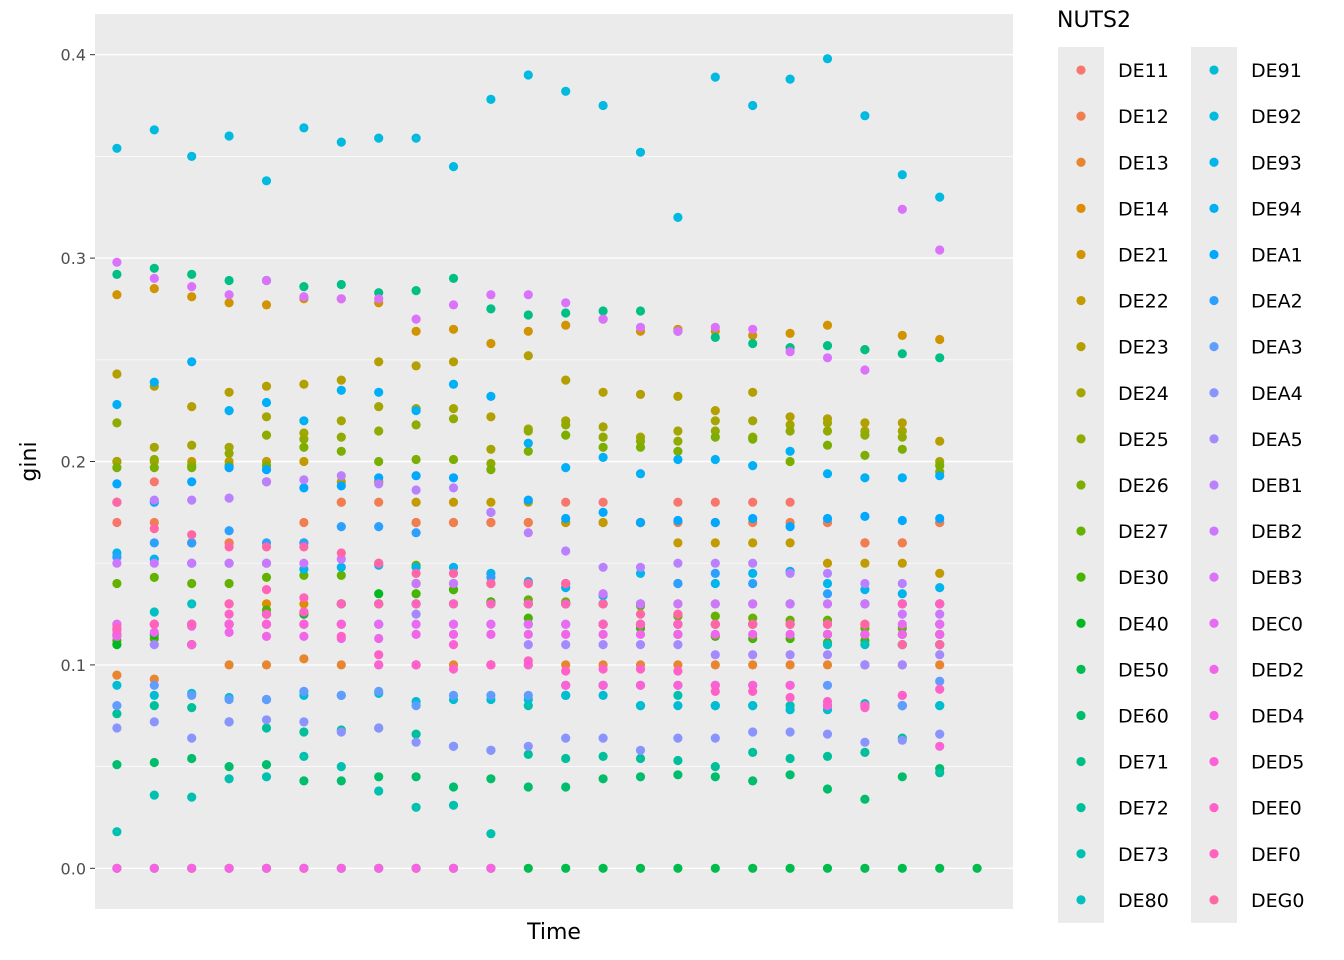 This screenshot has width=1344, height=960. I want to click on legend-label: DE30, so click(1143, 578).